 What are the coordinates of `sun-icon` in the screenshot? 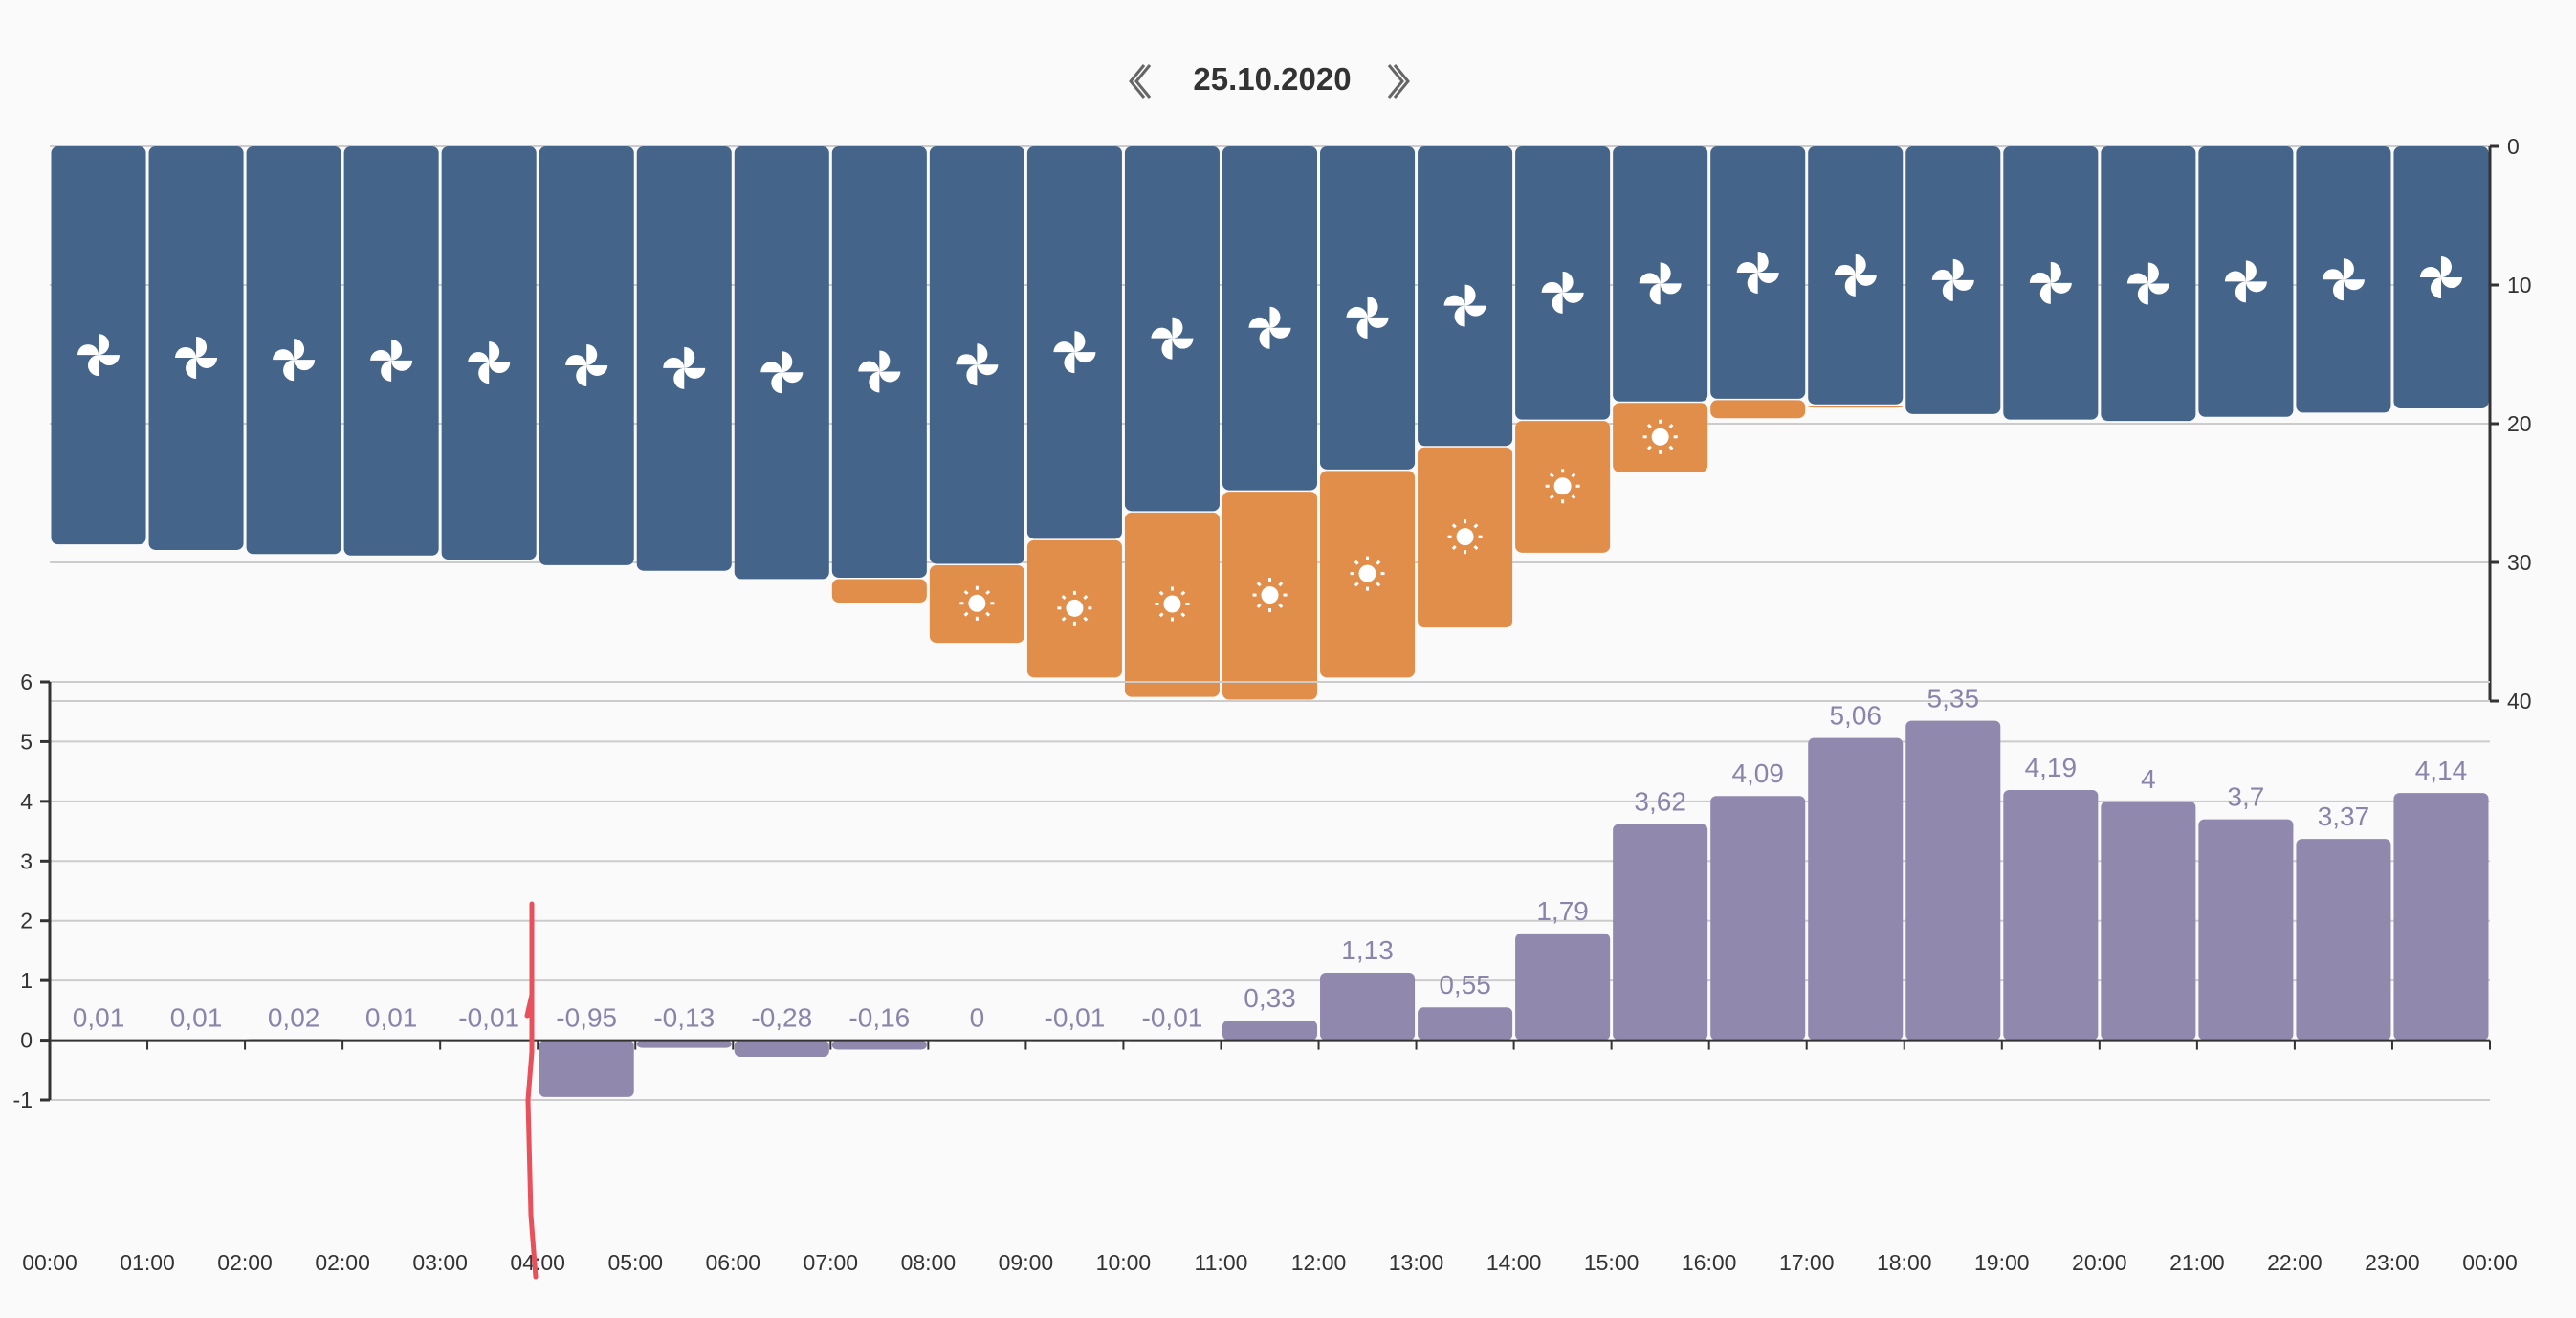 It's located at (1660, 436).